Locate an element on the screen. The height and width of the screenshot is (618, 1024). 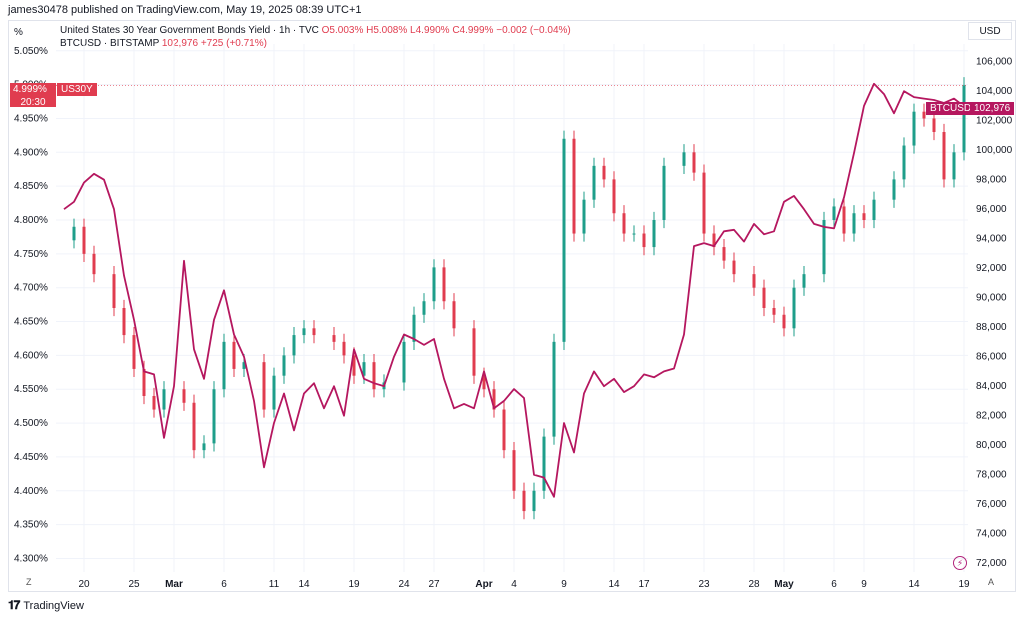
legend-us30y-change: −0.002 (−0.04%) is located at coordinates (533, 30).